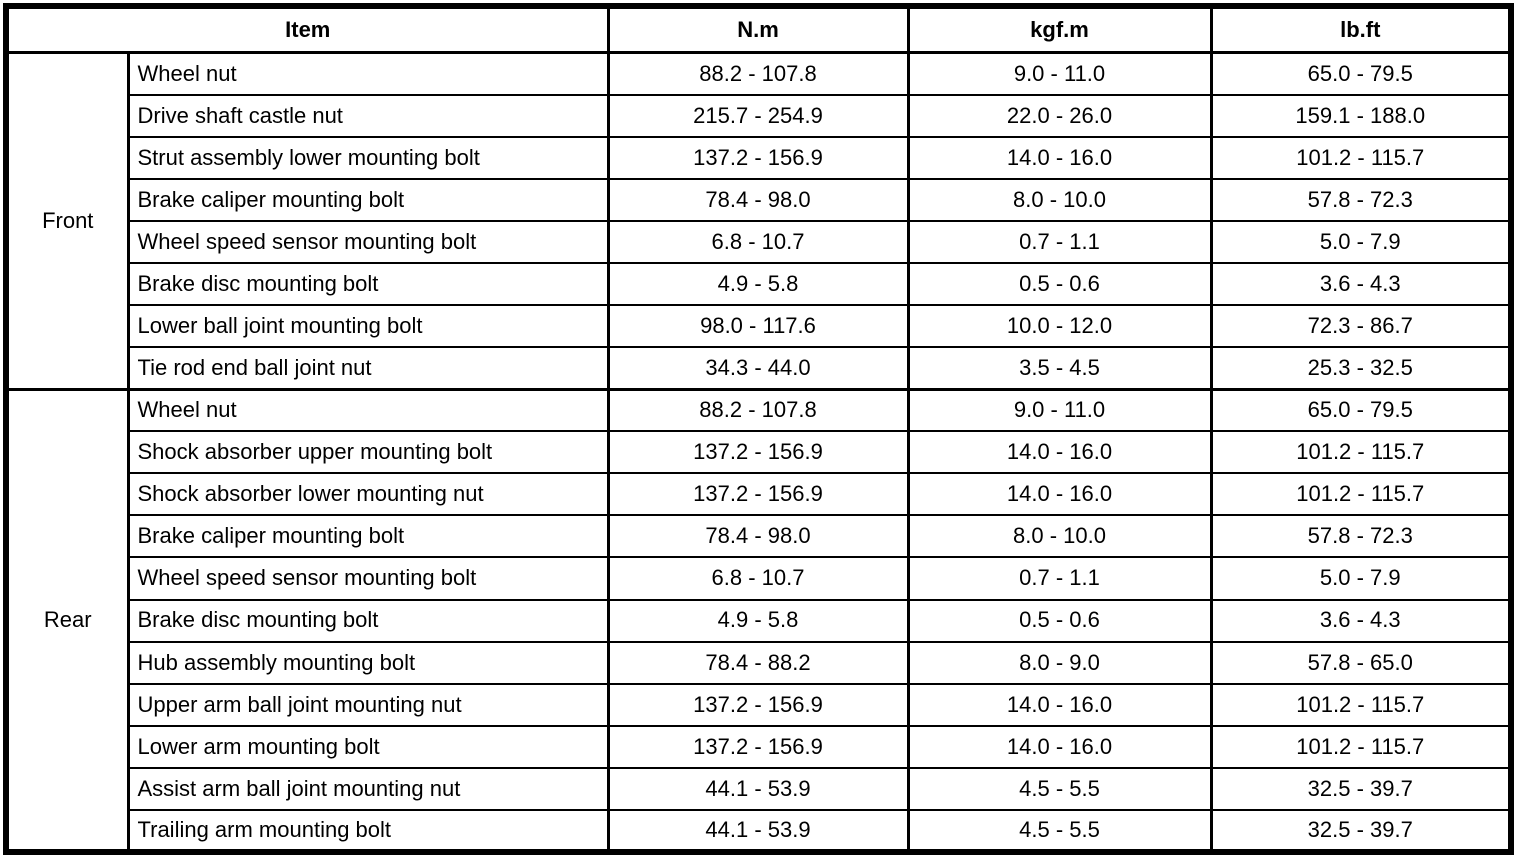  Describe the element at coordinates (368, 326) in the screenshot. I see `item-name: Lower ball joint mounting bolt` at that location.